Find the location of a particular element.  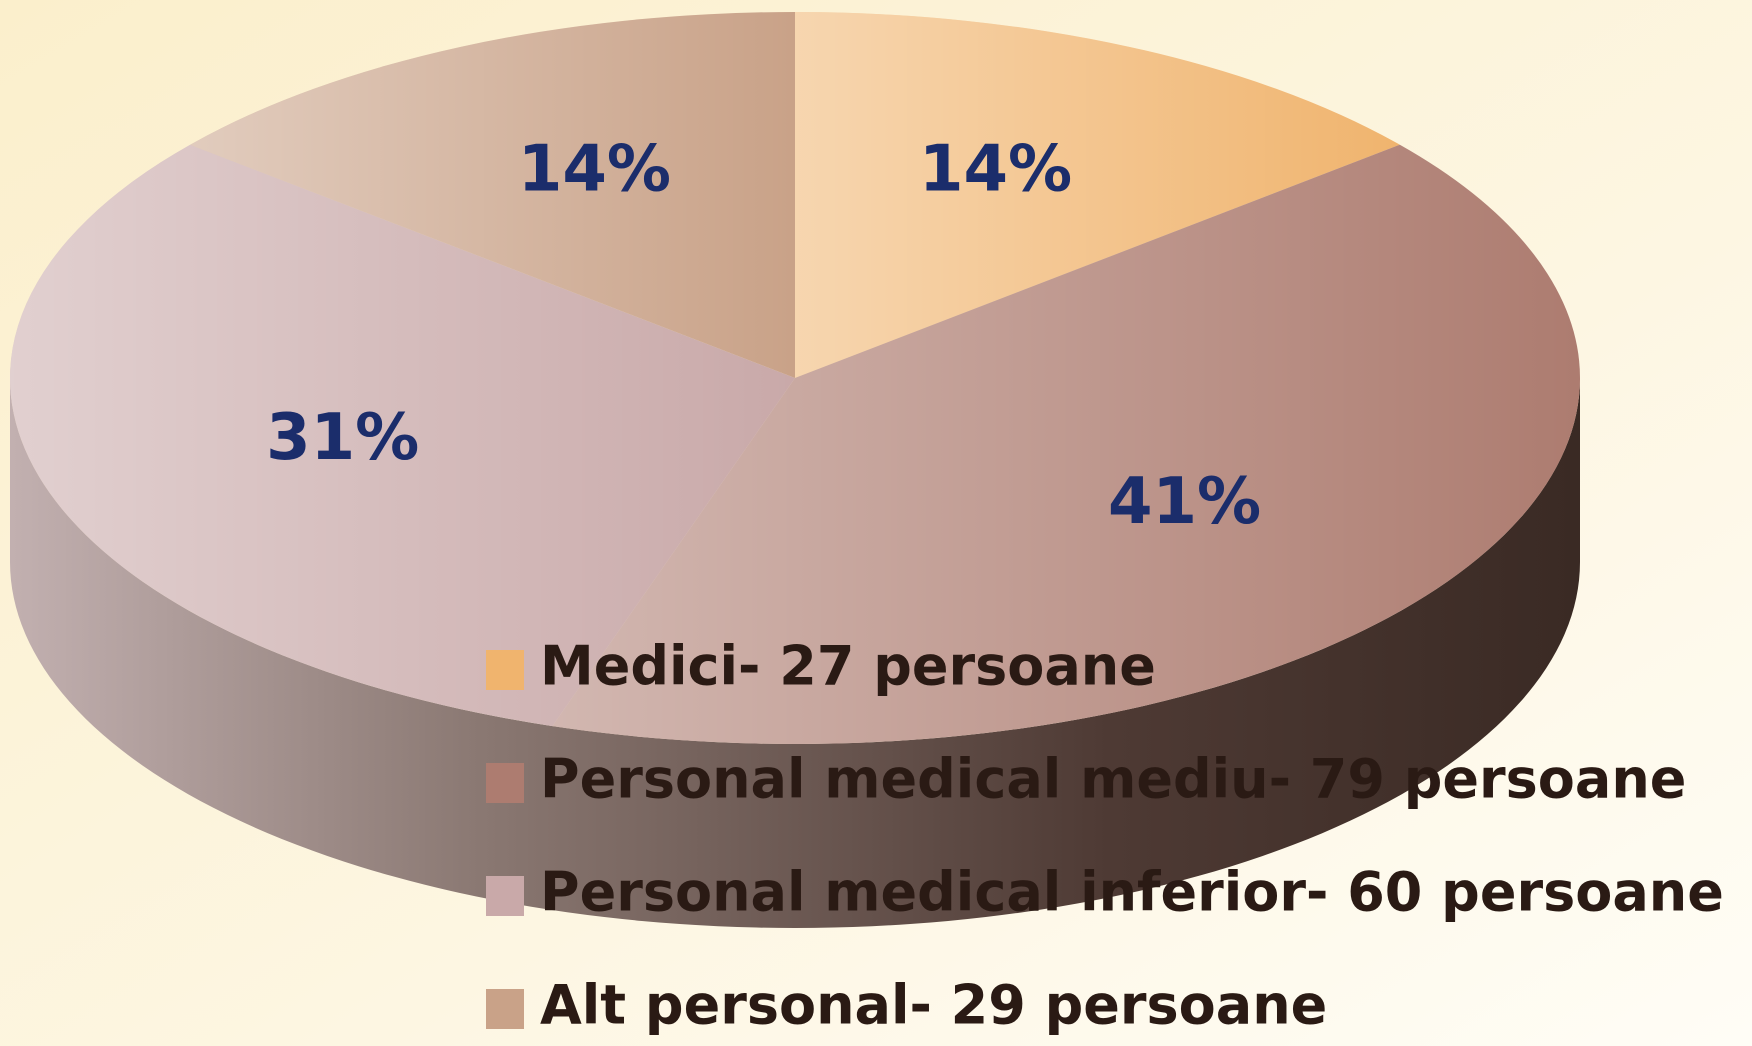

legend-label: Alt personal- 29 persoane is located at coordinates (933, 1005).